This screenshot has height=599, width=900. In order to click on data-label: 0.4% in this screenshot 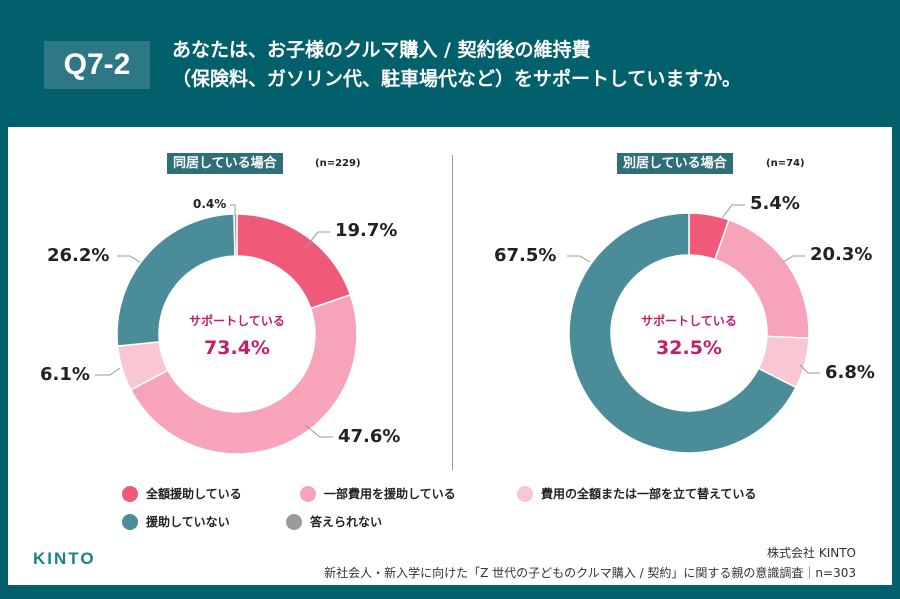, I will do `click(210, 204)`.